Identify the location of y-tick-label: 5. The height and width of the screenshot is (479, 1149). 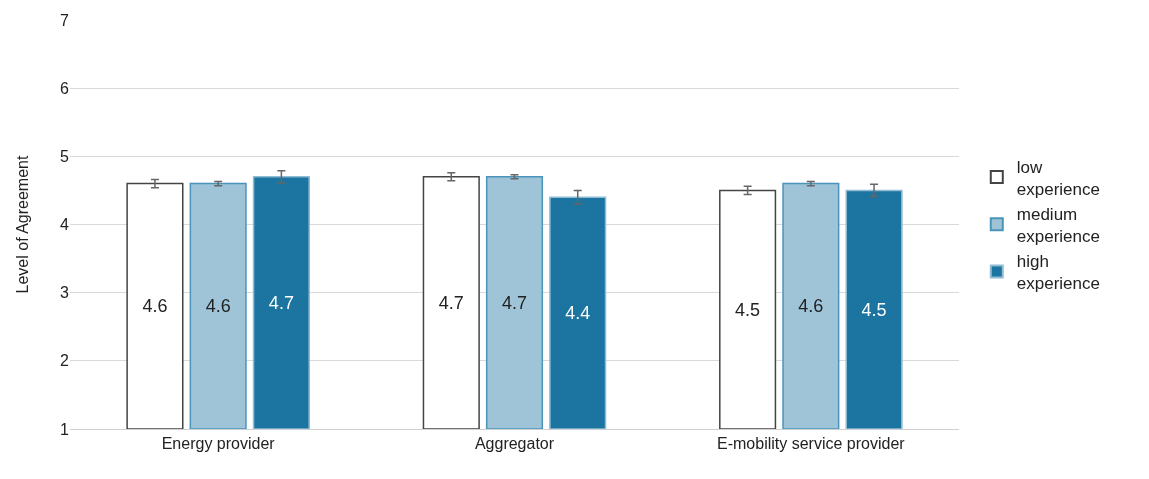
(65, 156).